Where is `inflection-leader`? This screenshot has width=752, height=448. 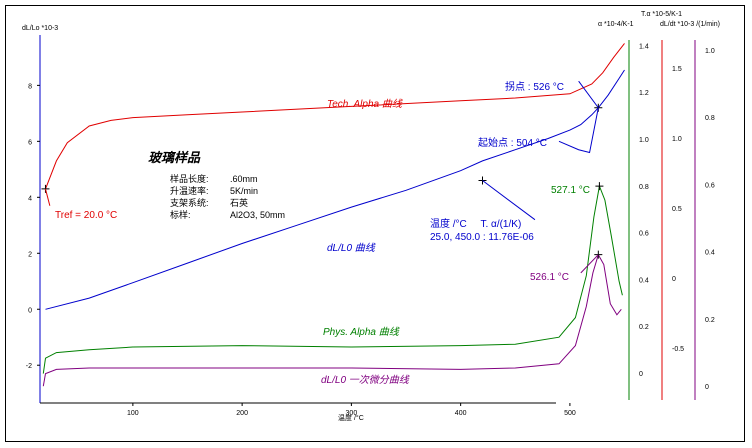
inflection-leader is located at coordinates (588, 94).